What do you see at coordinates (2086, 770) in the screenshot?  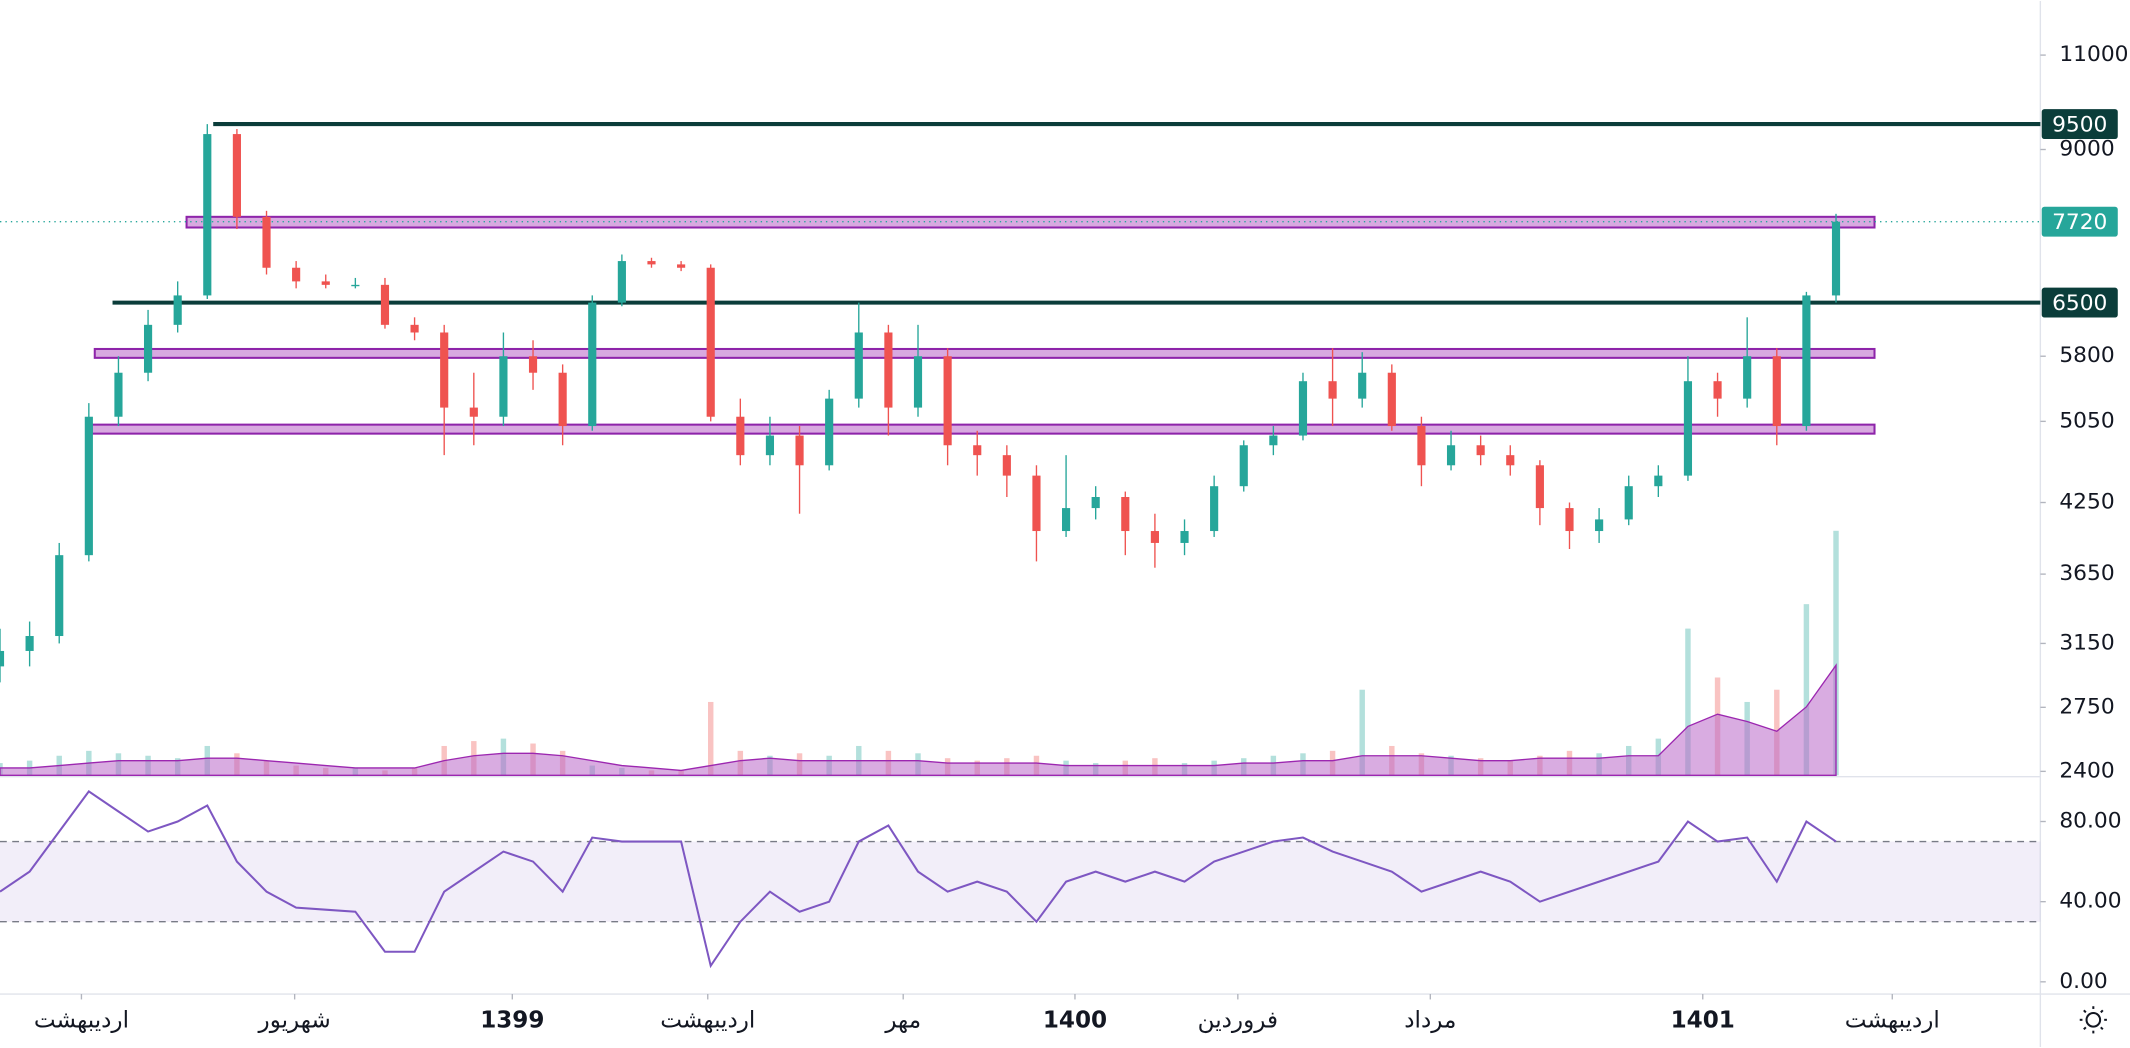 I see `y-tick-label: 2400` at bounding box center [2086, 770].